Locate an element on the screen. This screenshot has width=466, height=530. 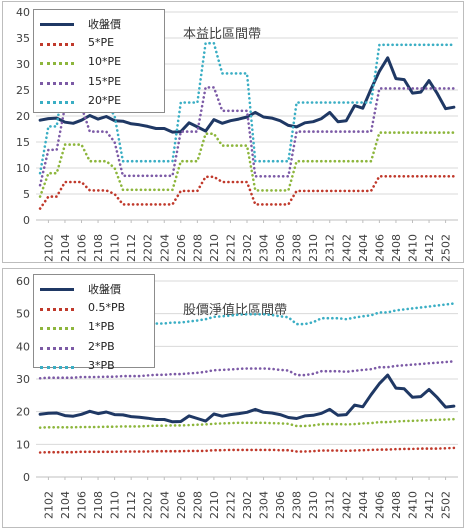
x-tick-label: 2402 is located at coordinates (346, 505).